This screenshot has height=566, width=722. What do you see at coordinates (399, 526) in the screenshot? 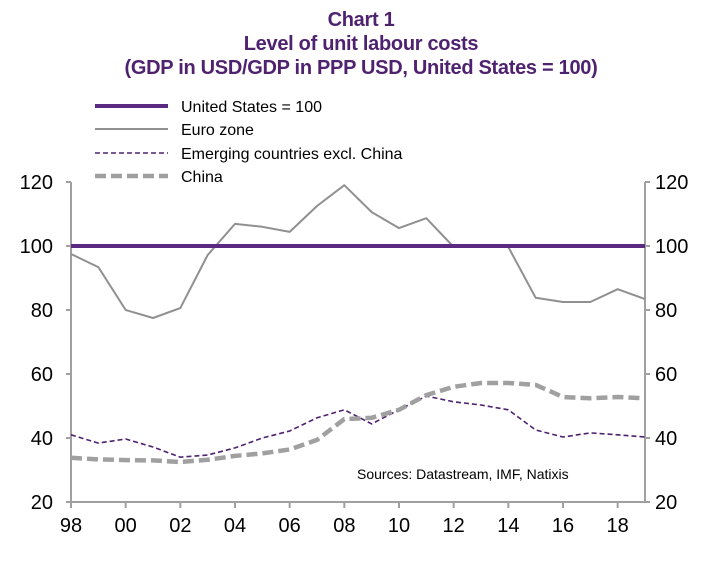
I see `x-tick-label: 10` at bounding box center [399, 526].